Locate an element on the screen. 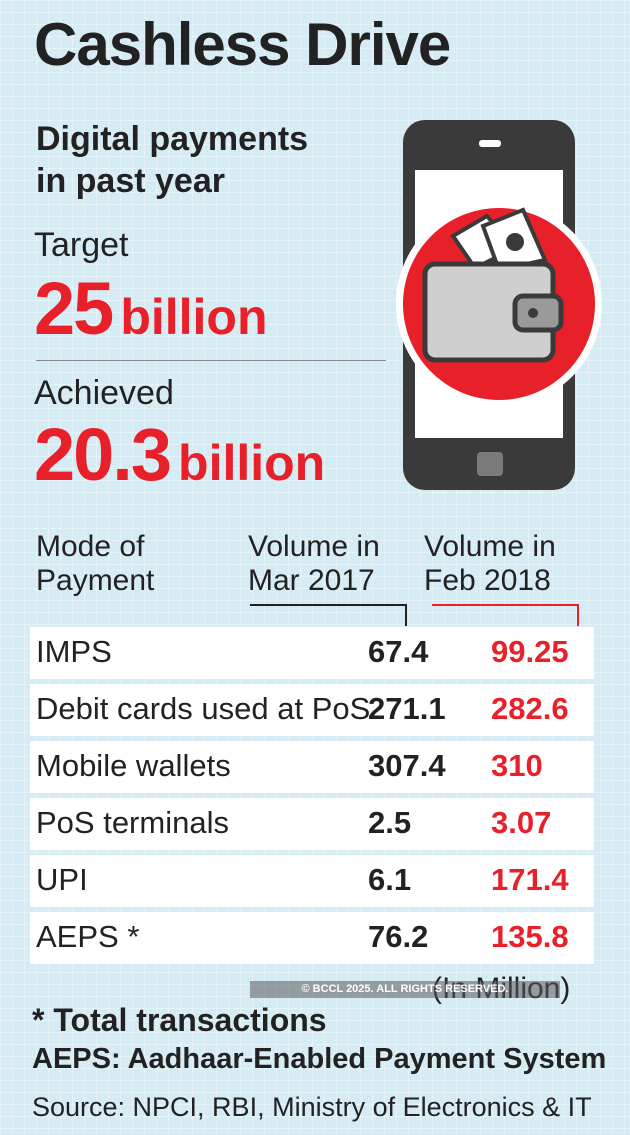 The width and height of the screenshot is (630, 1135). row-mar2017-value: 6.1 is located at coordinates (390, 879).